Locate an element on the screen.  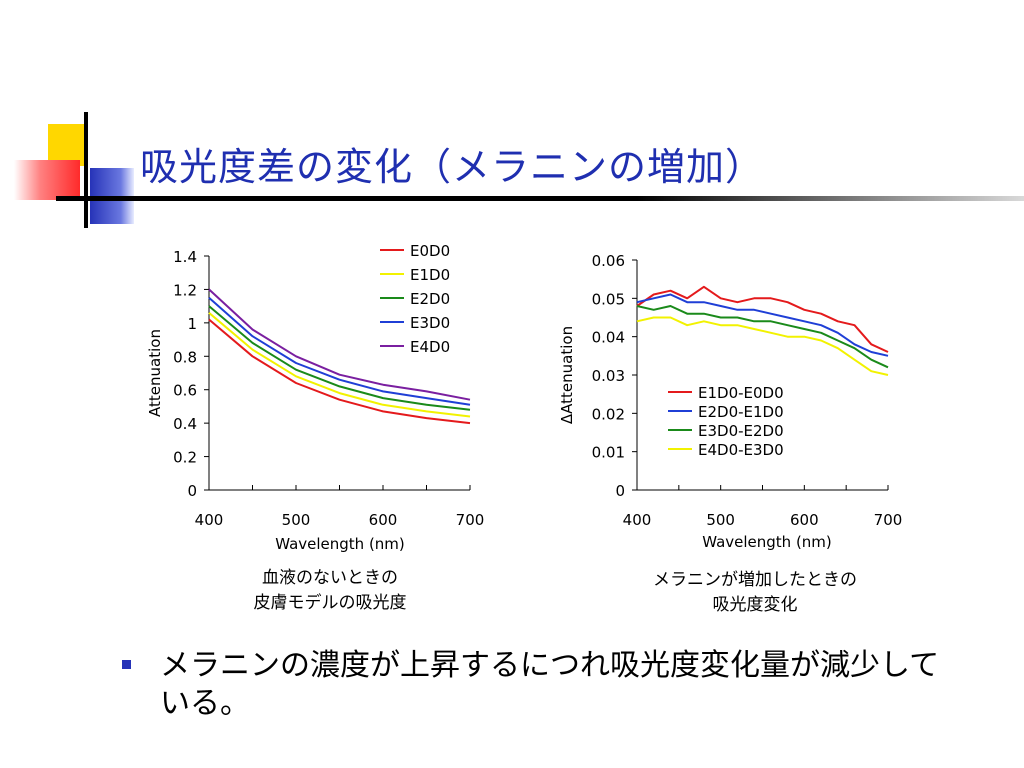
bullet-text: メラニンの濃度が上昇するにつれ吸光度変化量が減少している。 is located at coordinates (550, 684).